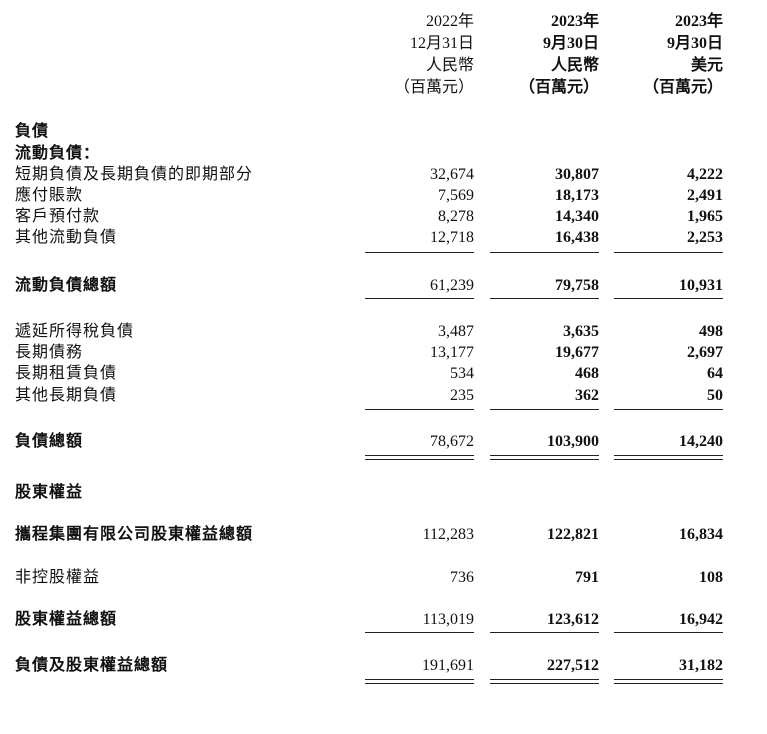  I want to click on cell-value: 10,931, so click(701, 285).